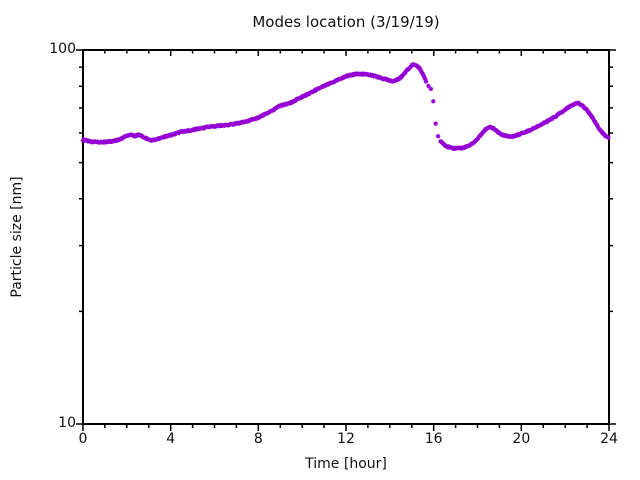 The image size is (640, 480). Describe the element at coordinates (346, 464) in the screenshot. I see `x-axis-label: Time [hour]` at that location.